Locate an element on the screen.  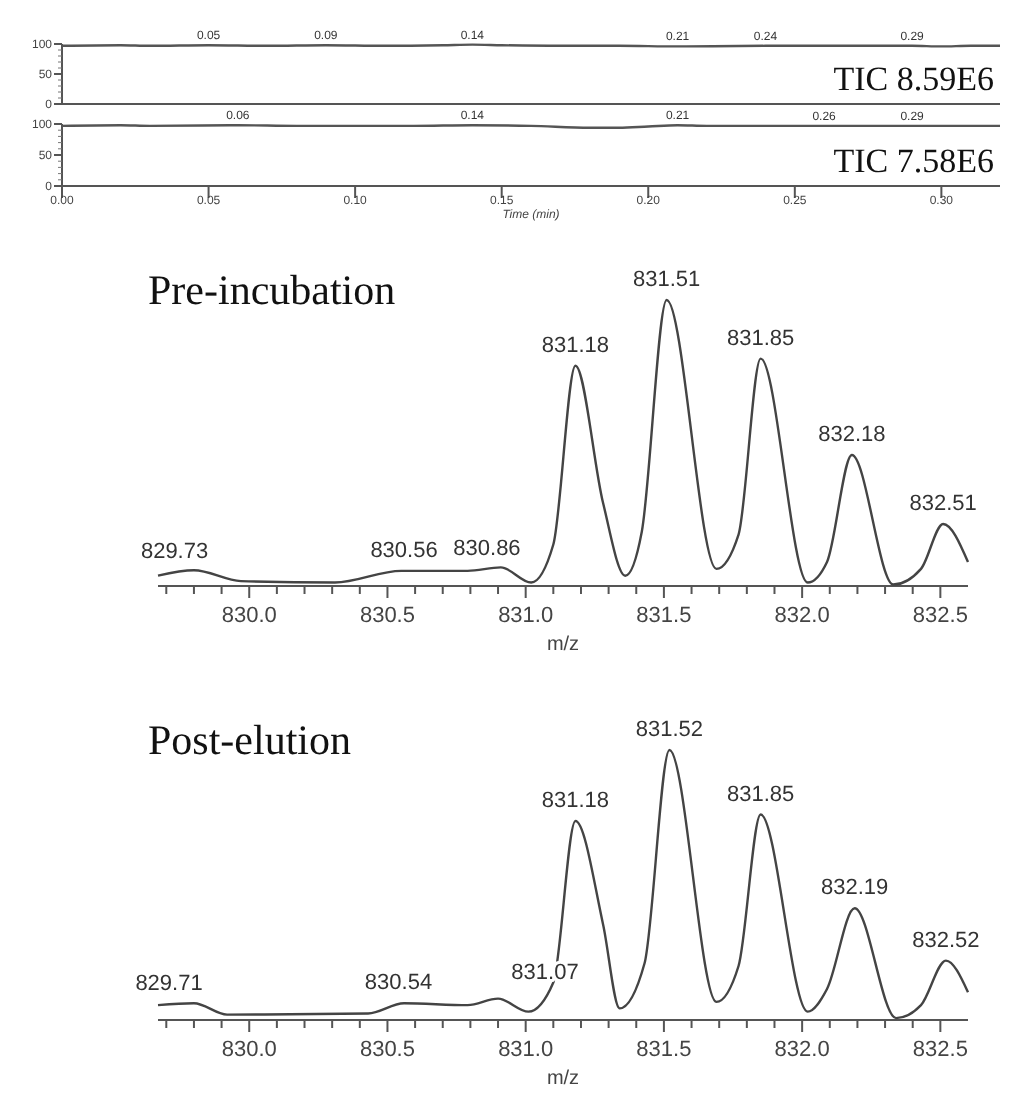
annotation: 829.73 is located at coordinates (174, 551).